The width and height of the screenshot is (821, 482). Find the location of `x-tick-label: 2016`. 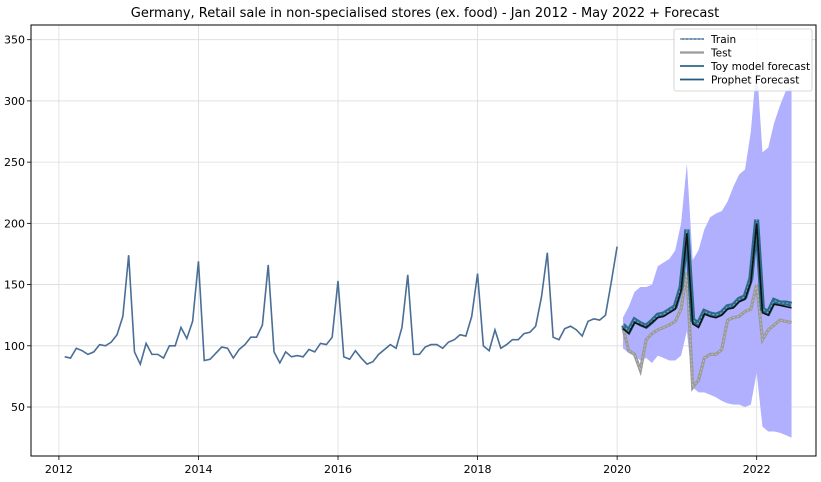

x-tick-label: 2016 is located at coordinates (338, 469).